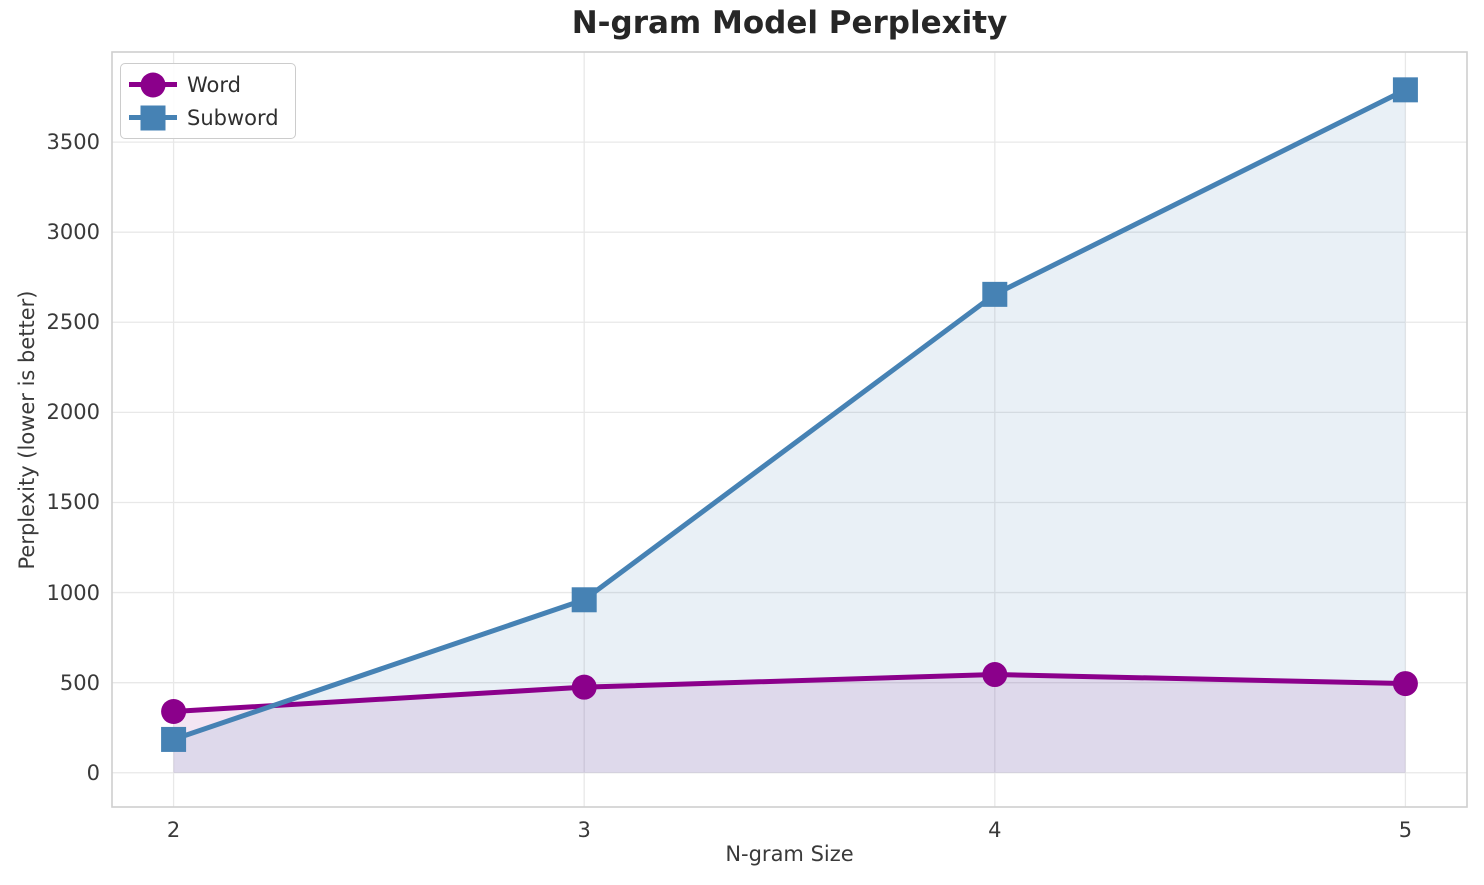 This screenshot has height=885, width=1484. I want to click on x-tick-label: 4, so click(995, 830).